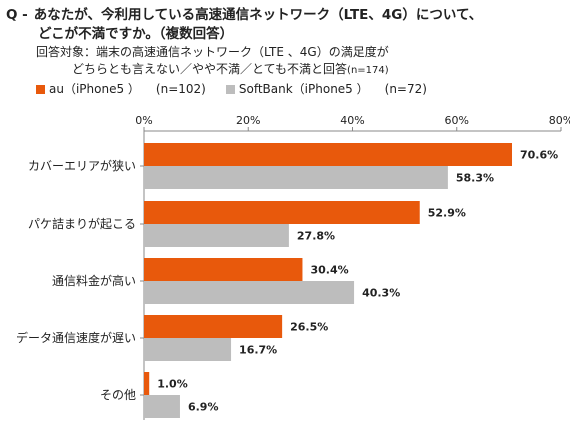 The width and height of the screenshot is (570, 430). I want to click on x-tick-label: 0%, so click(143, 120).